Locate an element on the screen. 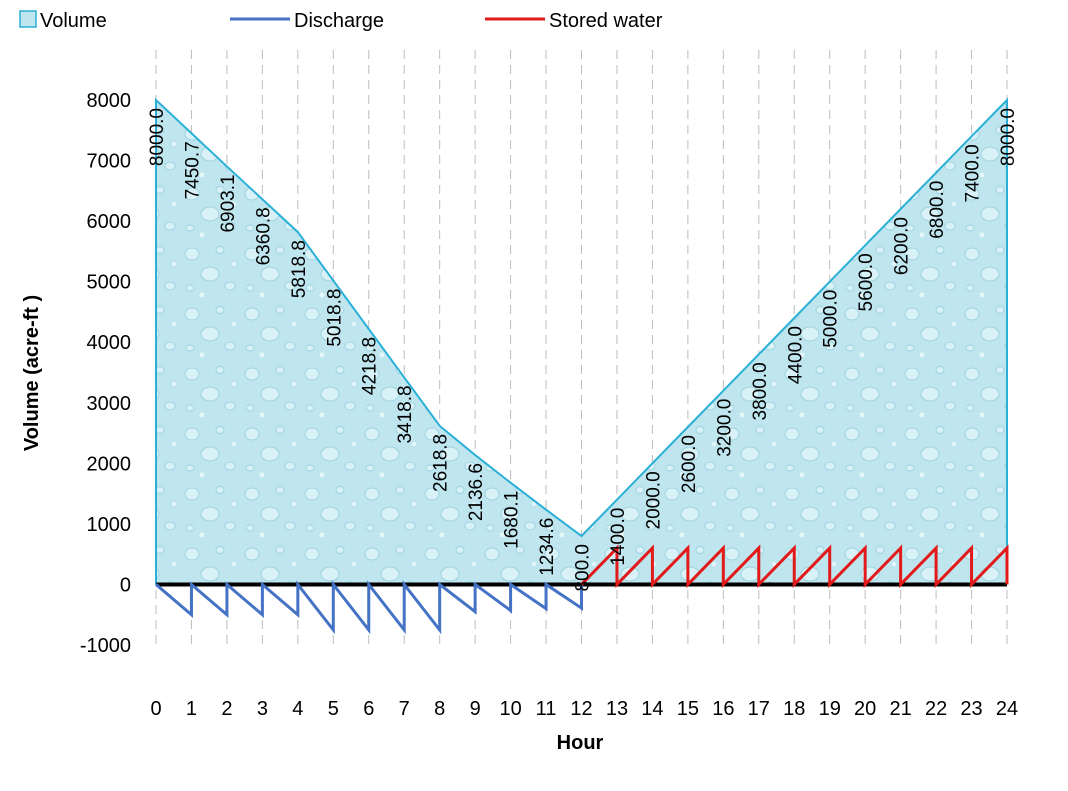  x-tick-label: 0 is located at coordinates (155, 709).